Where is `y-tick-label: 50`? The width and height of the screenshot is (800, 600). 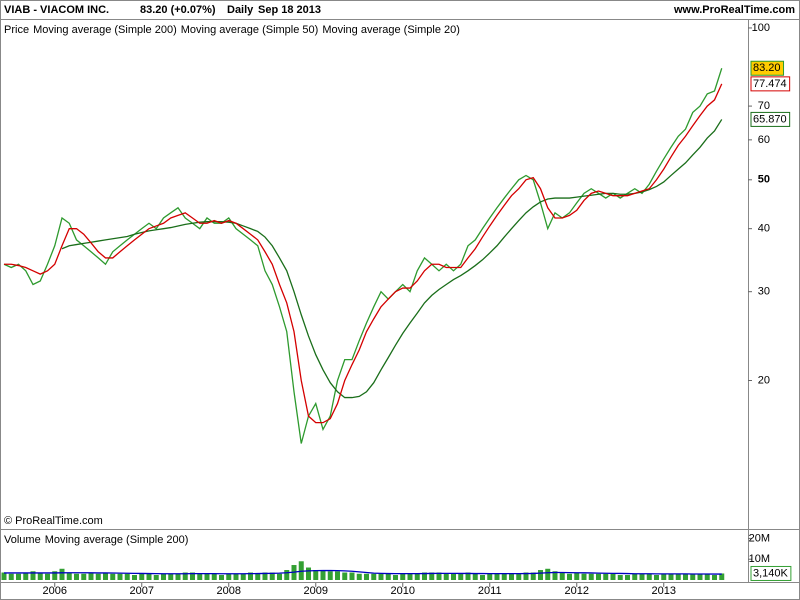
y-tick-label: 50 is located at coordinates (764, 180).